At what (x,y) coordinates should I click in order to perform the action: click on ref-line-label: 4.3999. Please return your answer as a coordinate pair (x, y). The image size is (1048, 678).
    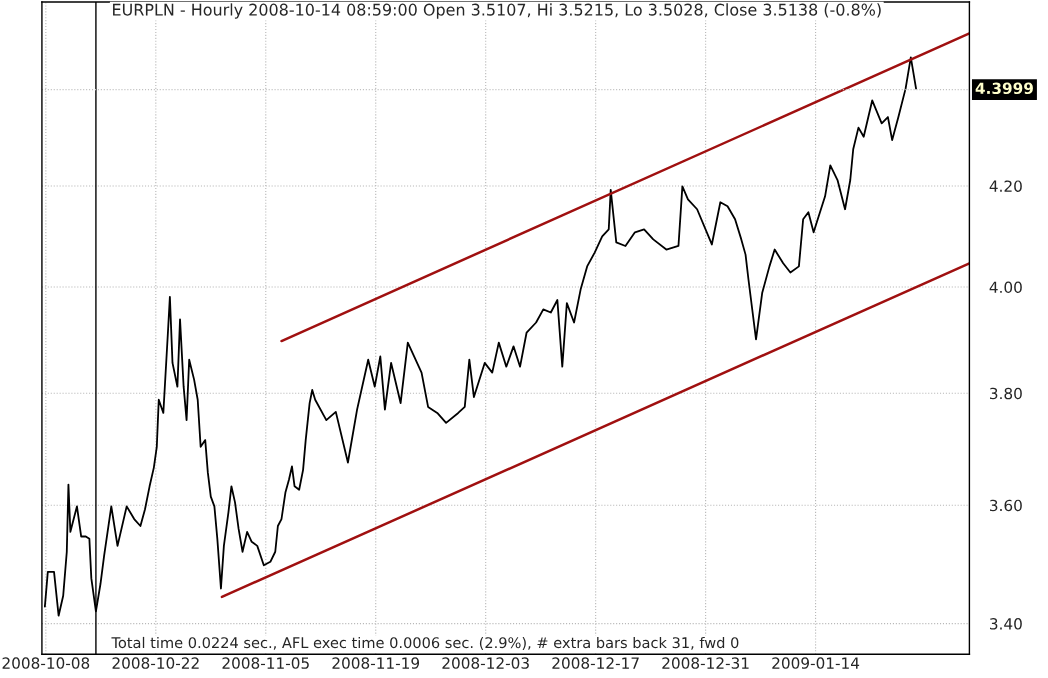
    Looking at the image, I should click on (1004, 88).